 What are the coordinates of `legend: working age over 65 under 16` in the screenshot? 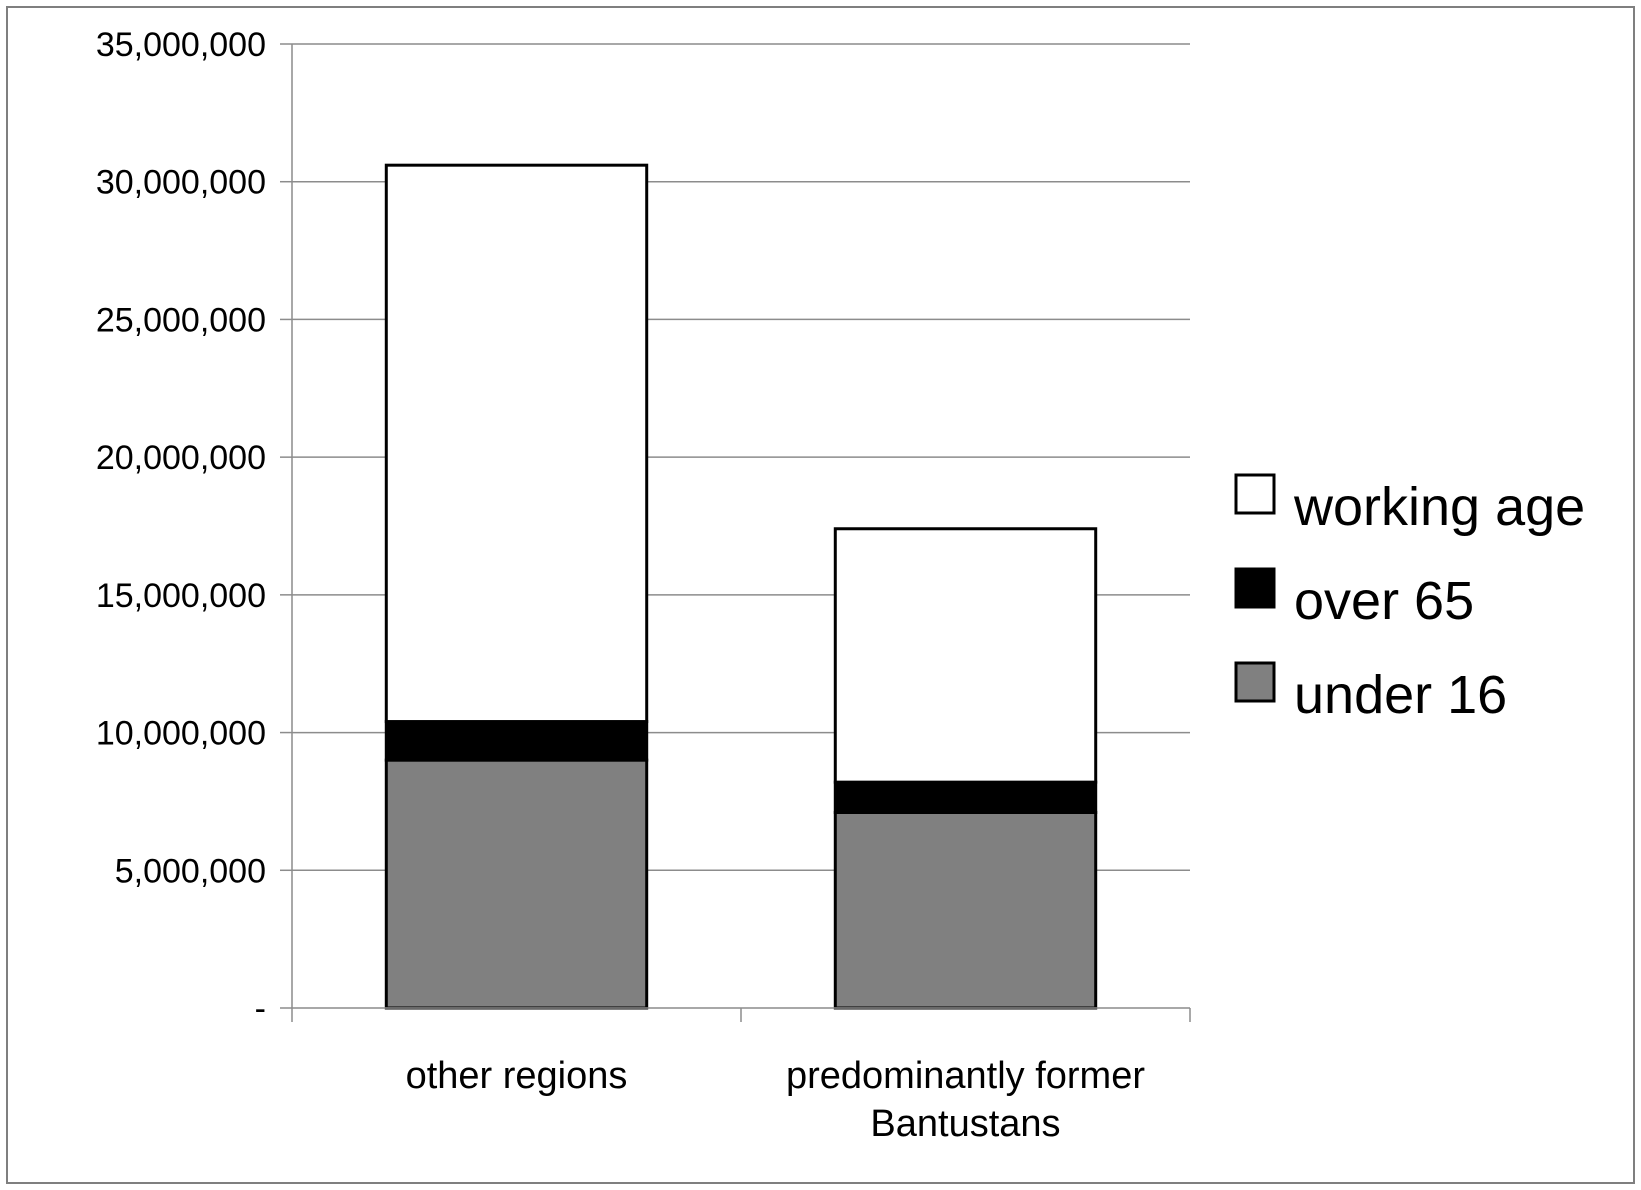 It's located at (1409, 599).